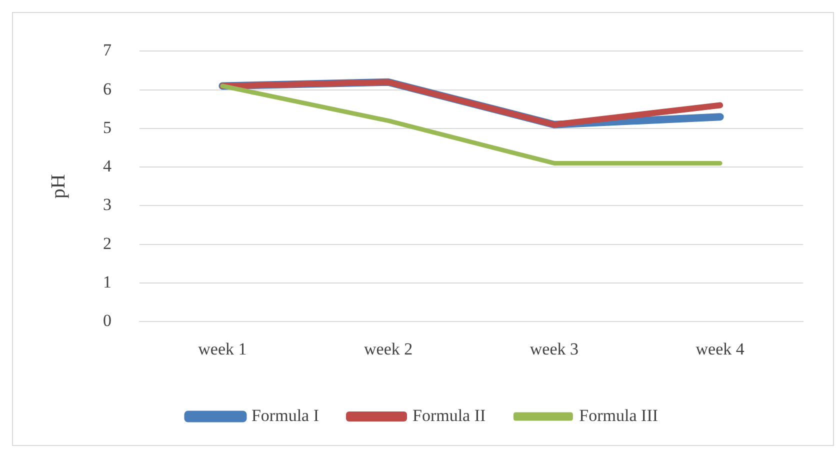  What do you see at coordinates (58, 186) in the screenshot?
I see `y-axis-title: pH` at bounding box center [58, 186].